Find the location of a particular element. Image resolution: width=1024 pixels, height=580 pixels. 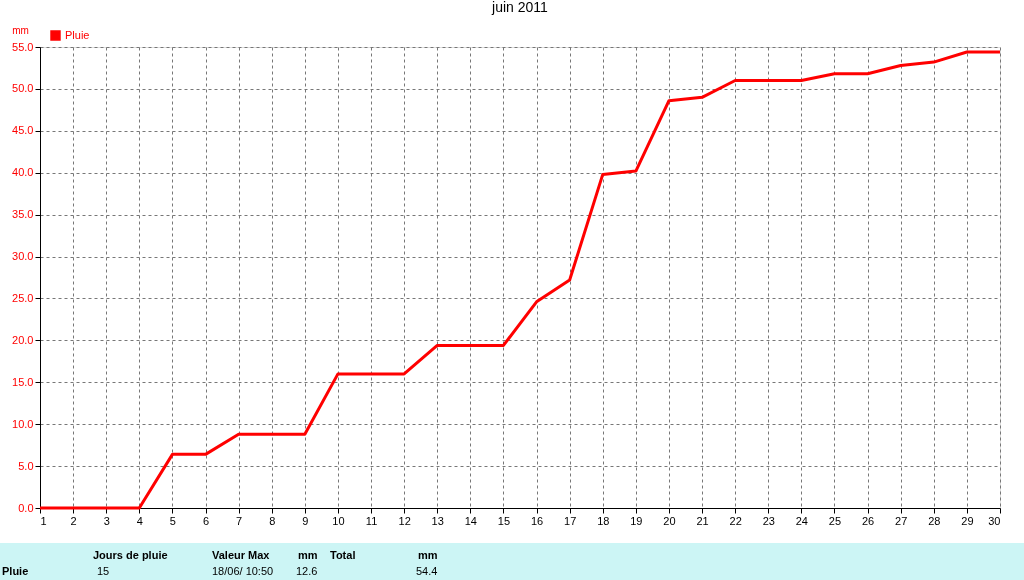

x-tick-label: 11 is located at coordinates (371, 520).